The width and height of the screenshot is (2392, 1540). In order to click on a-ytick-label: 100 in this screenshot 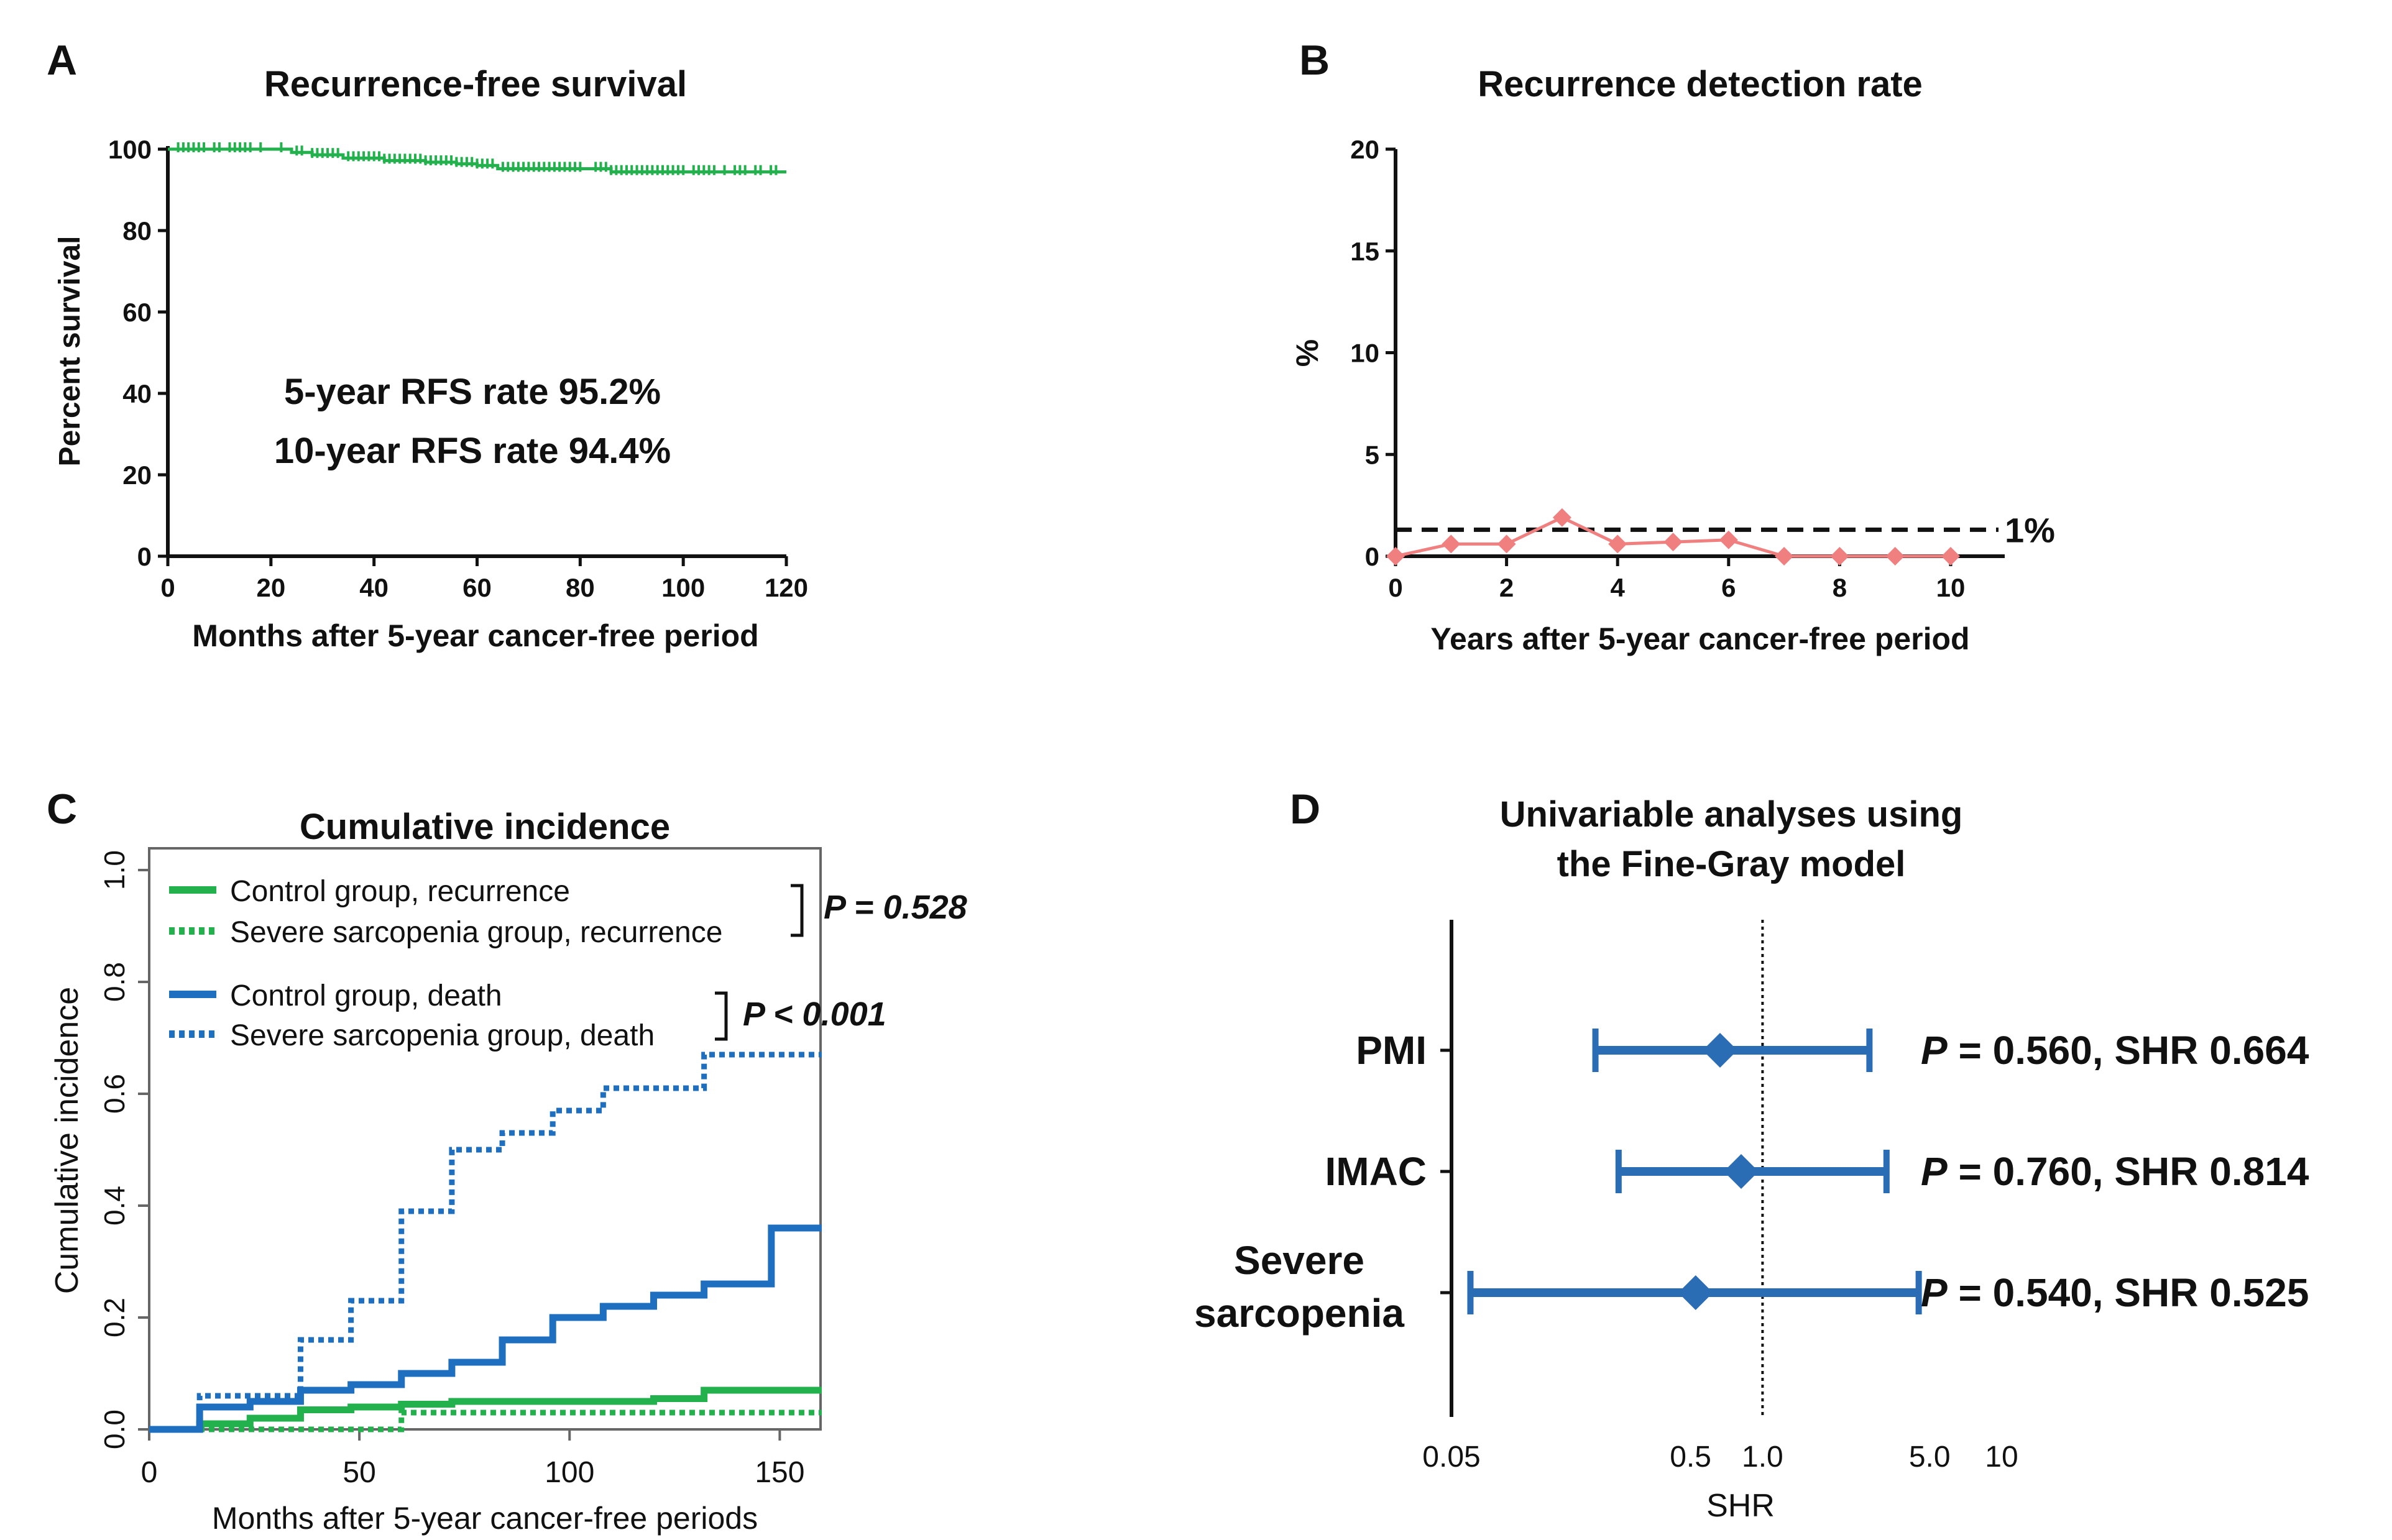, I will do `click(130, 149)`.